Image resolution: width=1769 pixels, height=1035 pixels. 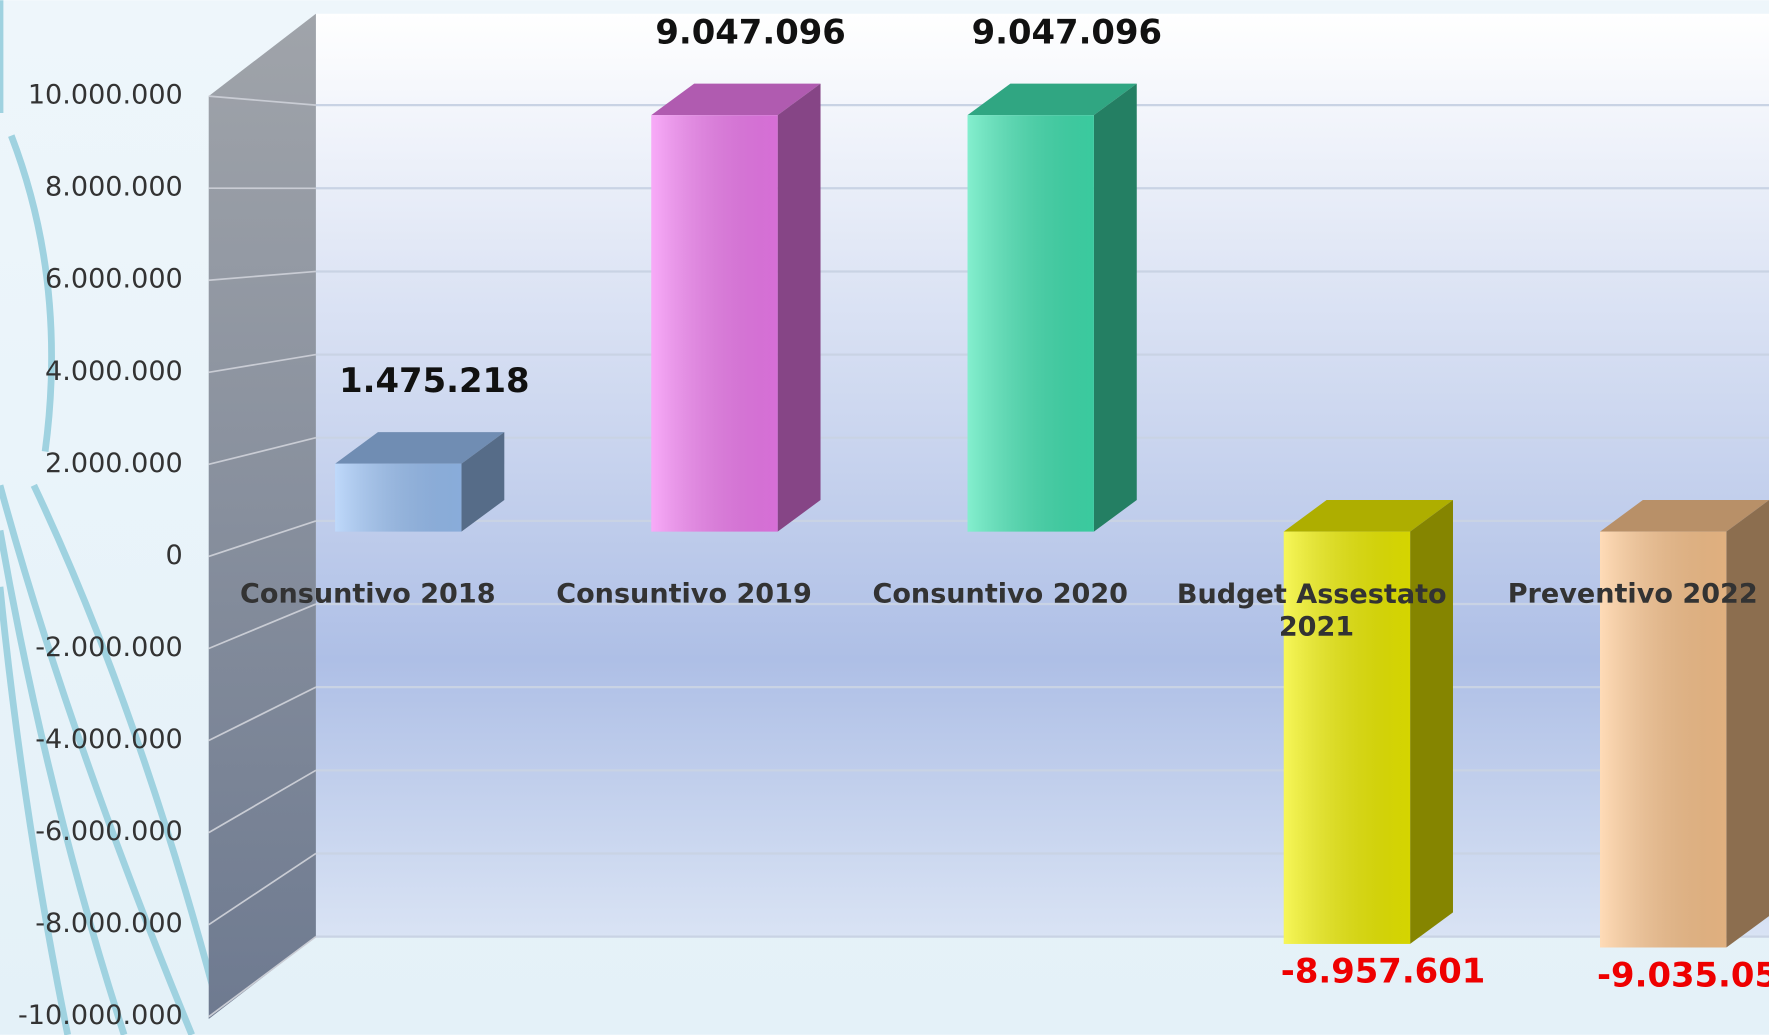 What do you see at coordinates (114, 279) in the screenshot?
I see `y-tick-label: 6.000.000` at bounding box center [114, 279].